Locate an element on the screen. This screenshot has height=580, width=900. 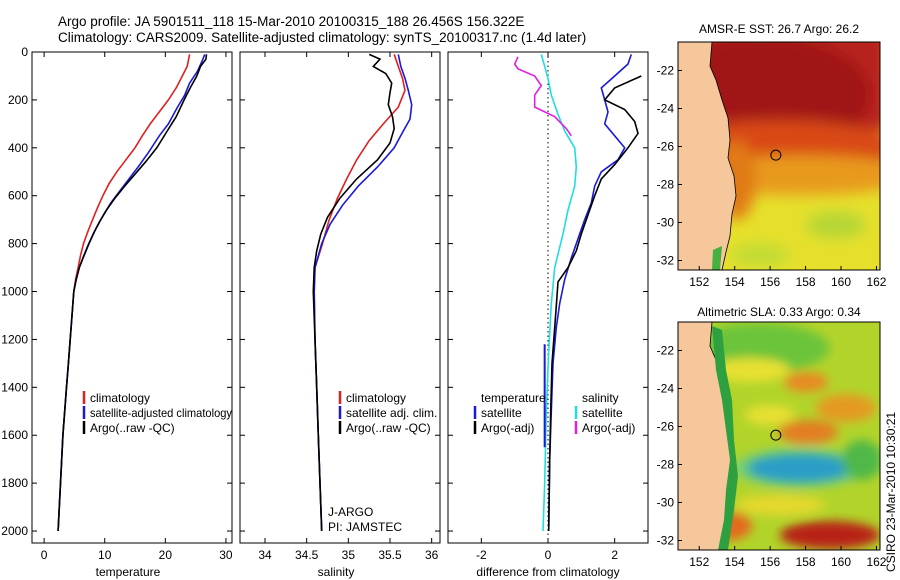
legend-label-satellite: satellite adj. clim. is located at coordinates (391, 413).